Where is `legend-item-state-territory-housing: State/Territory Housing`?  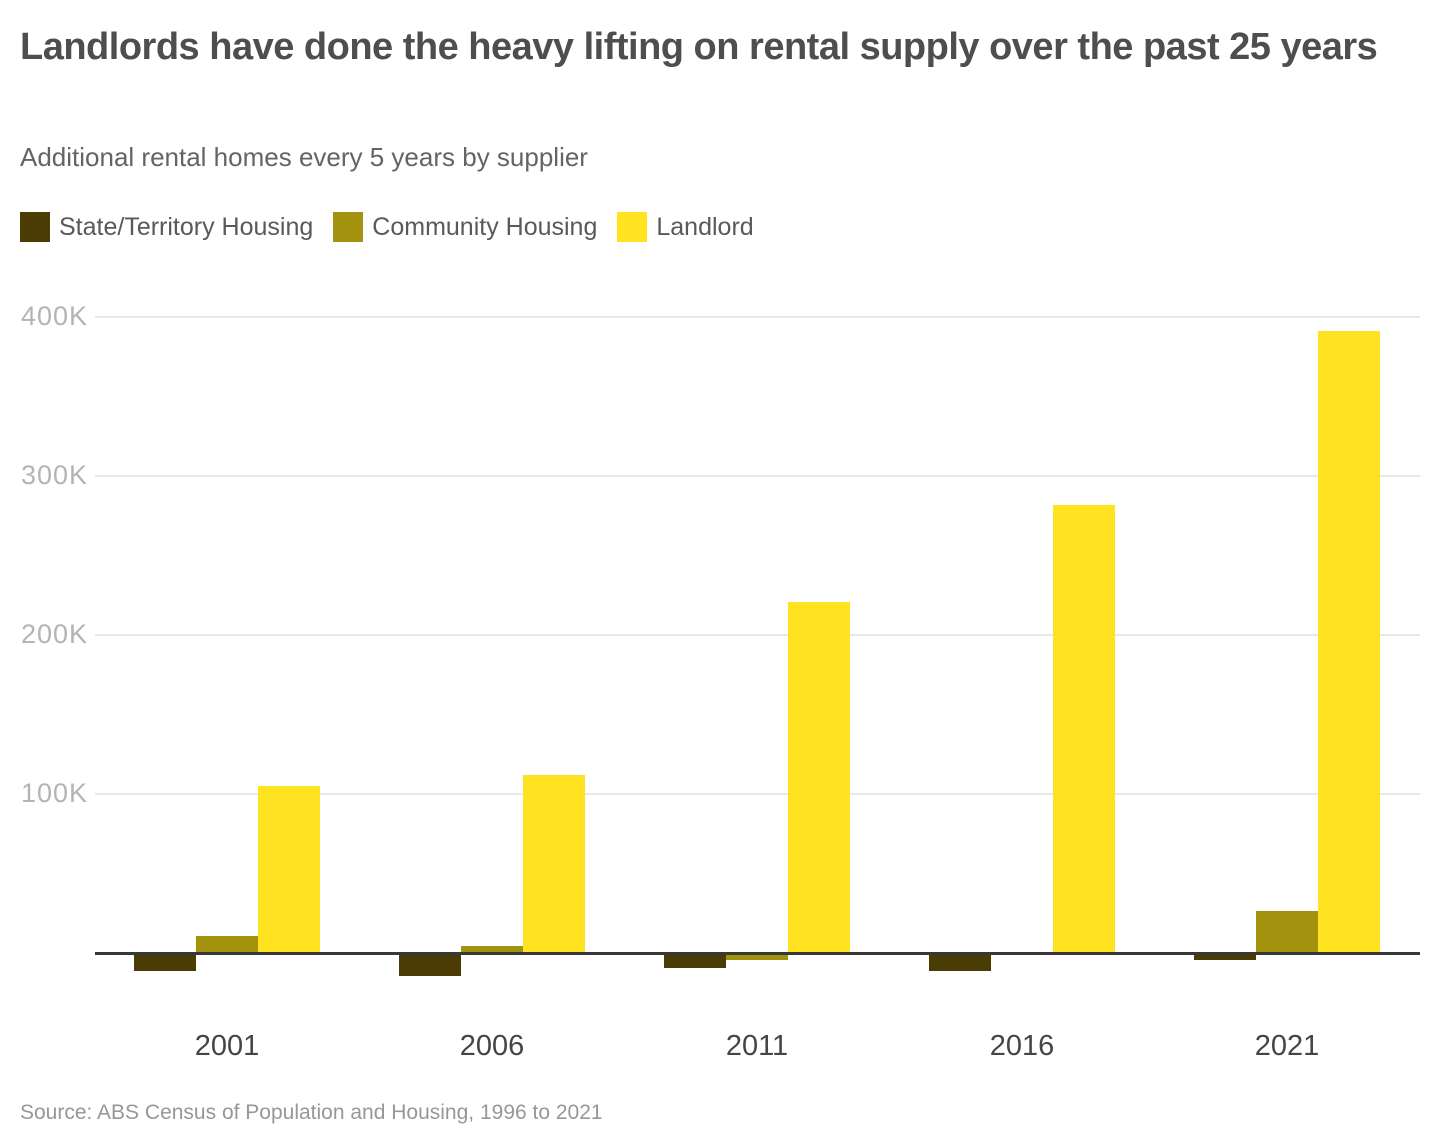 legend-item-state-territory-housing: State/Territory Housing is located at coordinates (166, 227).